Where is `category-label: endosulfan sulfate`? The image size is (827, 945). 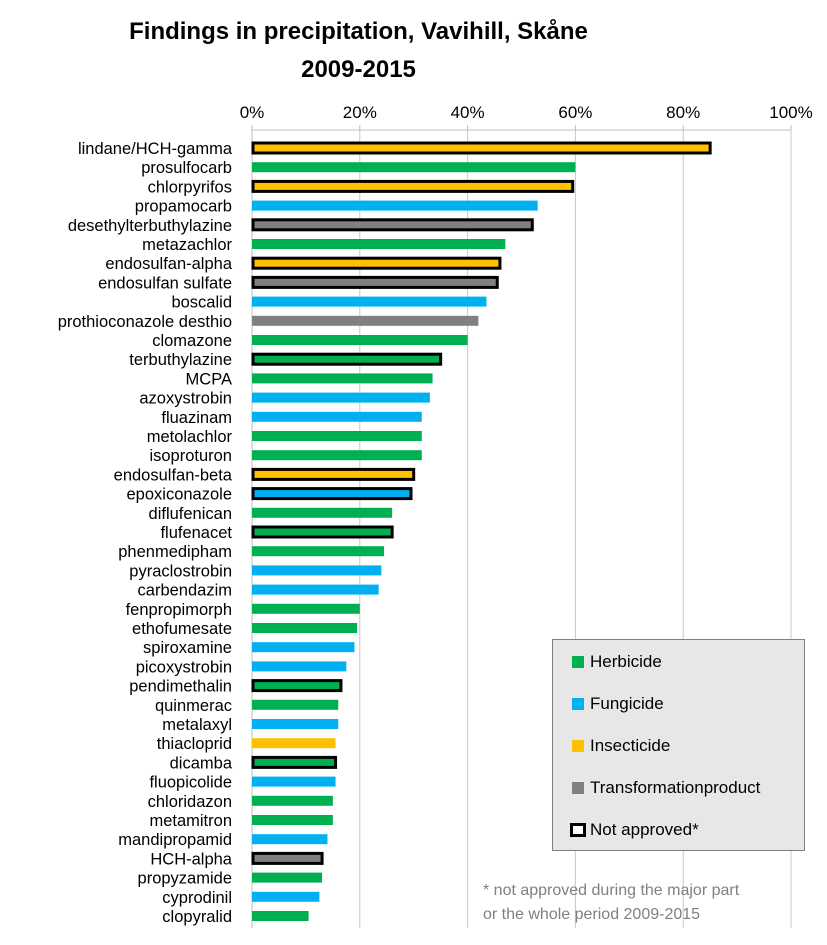
category-label: endosulfan sulfate is located at coordinates (165, 283).